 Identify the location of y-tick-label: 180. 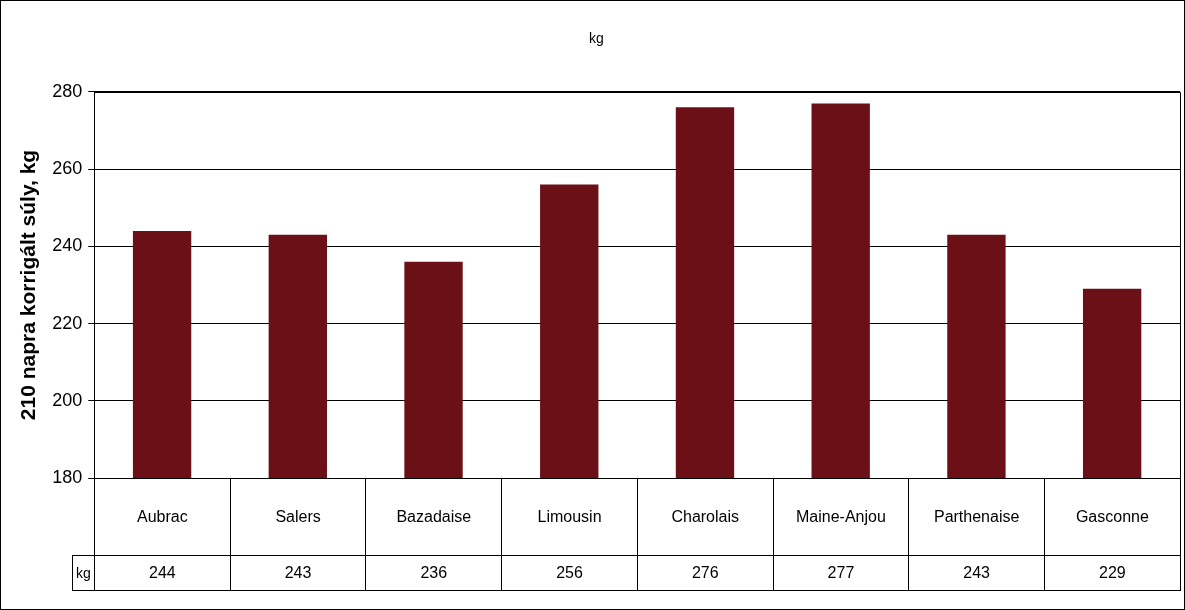
(67, 477).